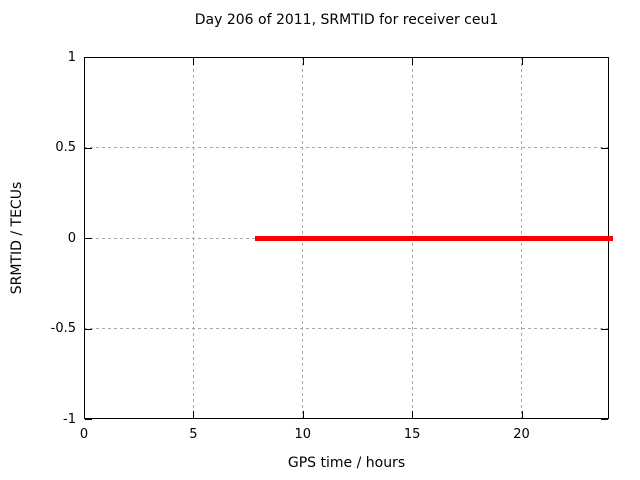 This screenshot has height=480, width=640. Describe the element at coordinates (346, 147) in the screenshot. I see `gridline-y-0.5` at that location.